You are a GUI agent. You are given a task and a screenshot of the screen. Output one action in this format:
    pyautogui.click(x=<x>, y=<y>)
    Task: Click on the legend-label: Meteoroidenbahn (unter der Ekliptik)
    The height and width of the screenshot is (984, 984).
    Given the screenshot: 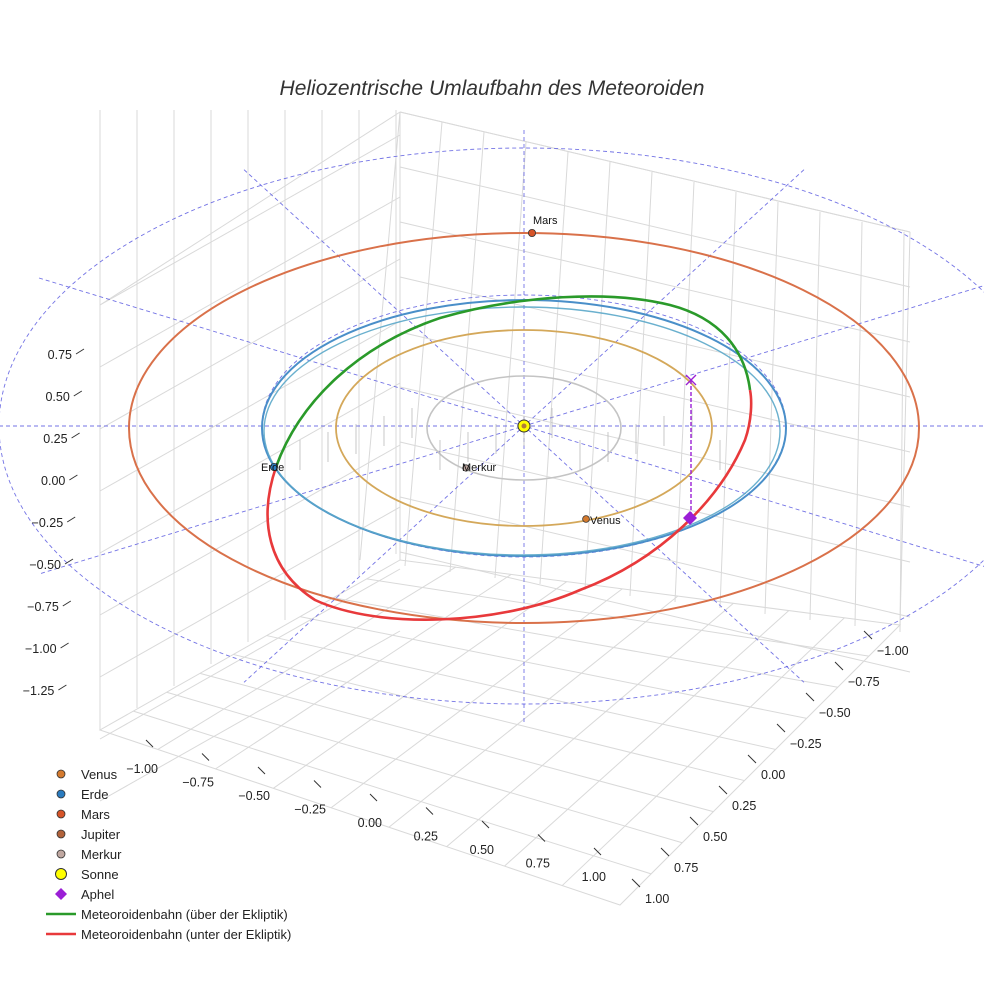 What is the action you would take?
    pyautogui.click(x=186, y=934)
    